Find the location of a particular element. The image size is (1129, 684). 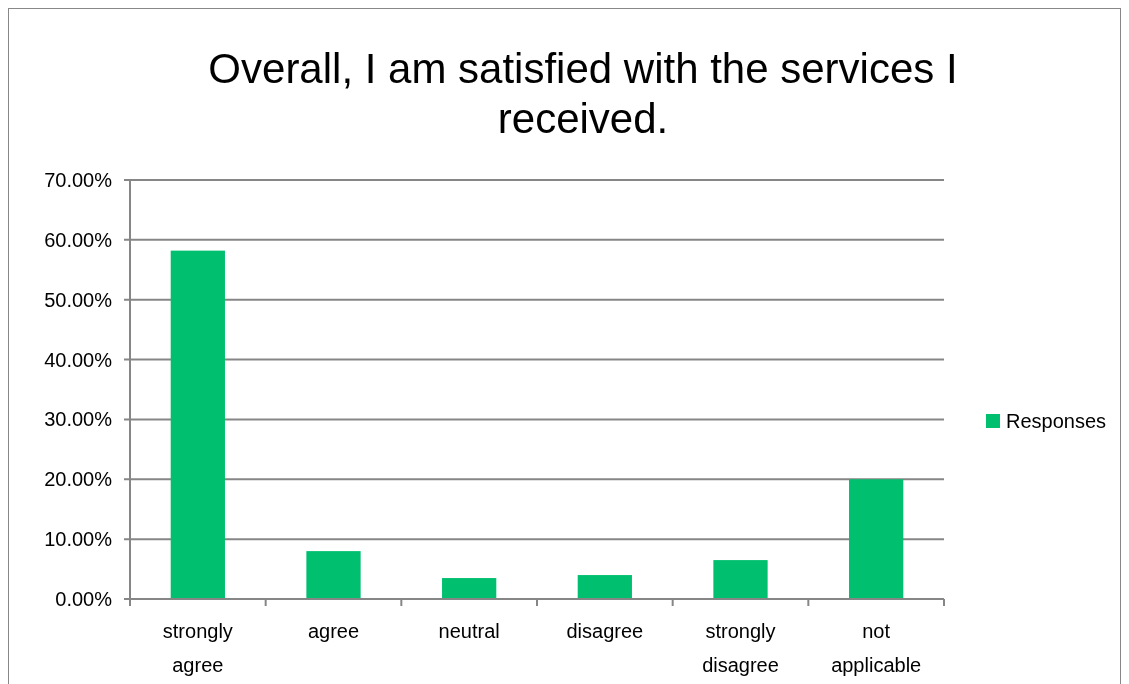

x-tick-label: neutral is located at coordinates (469, 631).